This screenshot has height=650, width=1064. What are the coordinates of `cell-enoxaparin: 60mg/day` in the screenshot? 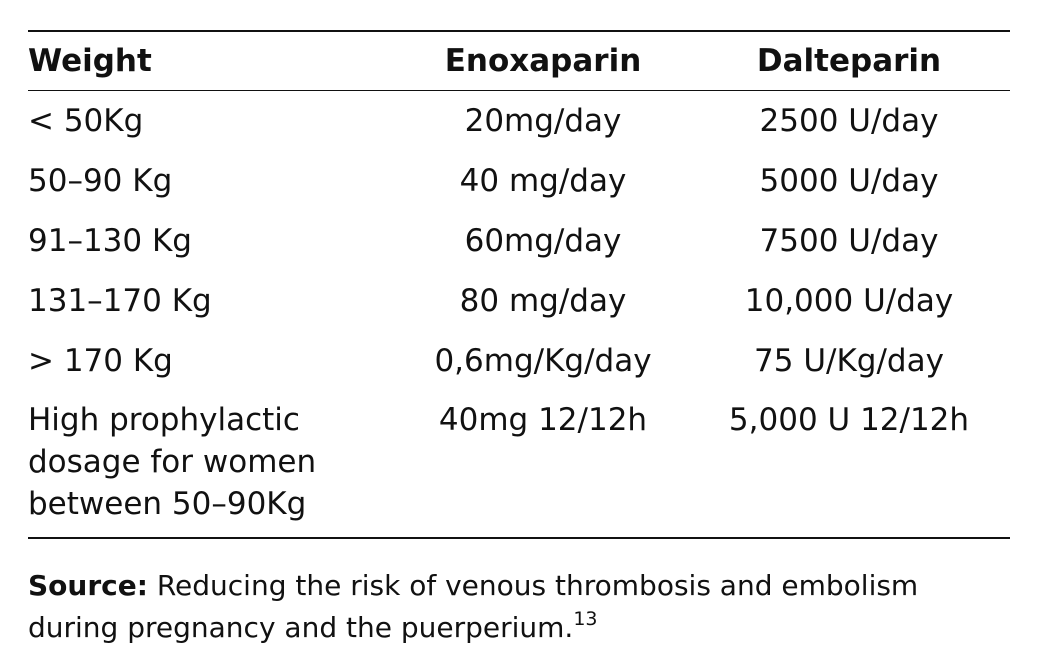 It's located at (543, 241).